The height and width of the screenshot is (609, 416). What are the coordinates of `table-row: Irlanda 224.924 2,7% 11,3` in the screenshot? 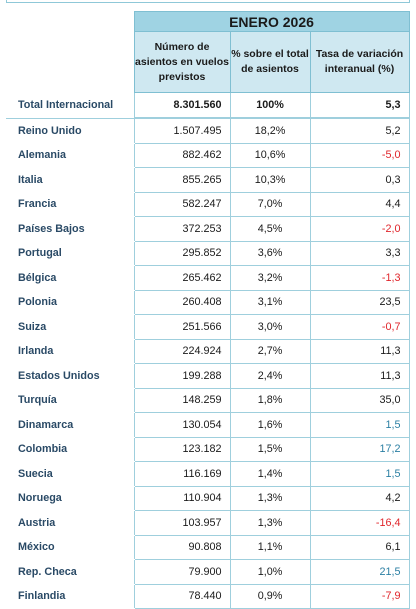 It's located at (208, 351).